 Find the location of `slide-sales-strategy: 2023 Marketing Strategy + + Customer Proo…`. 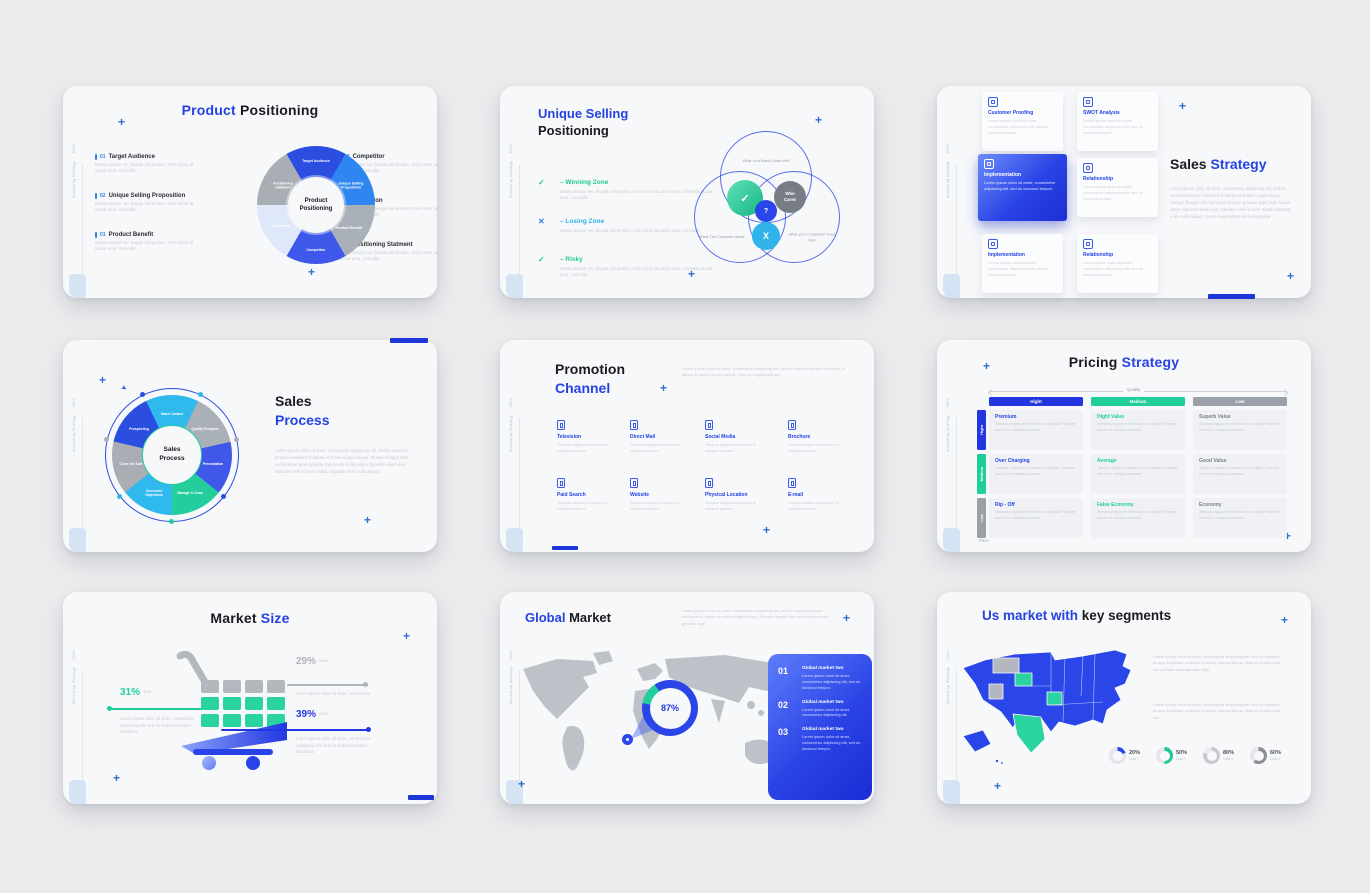

slide-sales-strategy: 2023 Marketing Strategy + + Customer Proo… is located at coordinates (1124, 192).